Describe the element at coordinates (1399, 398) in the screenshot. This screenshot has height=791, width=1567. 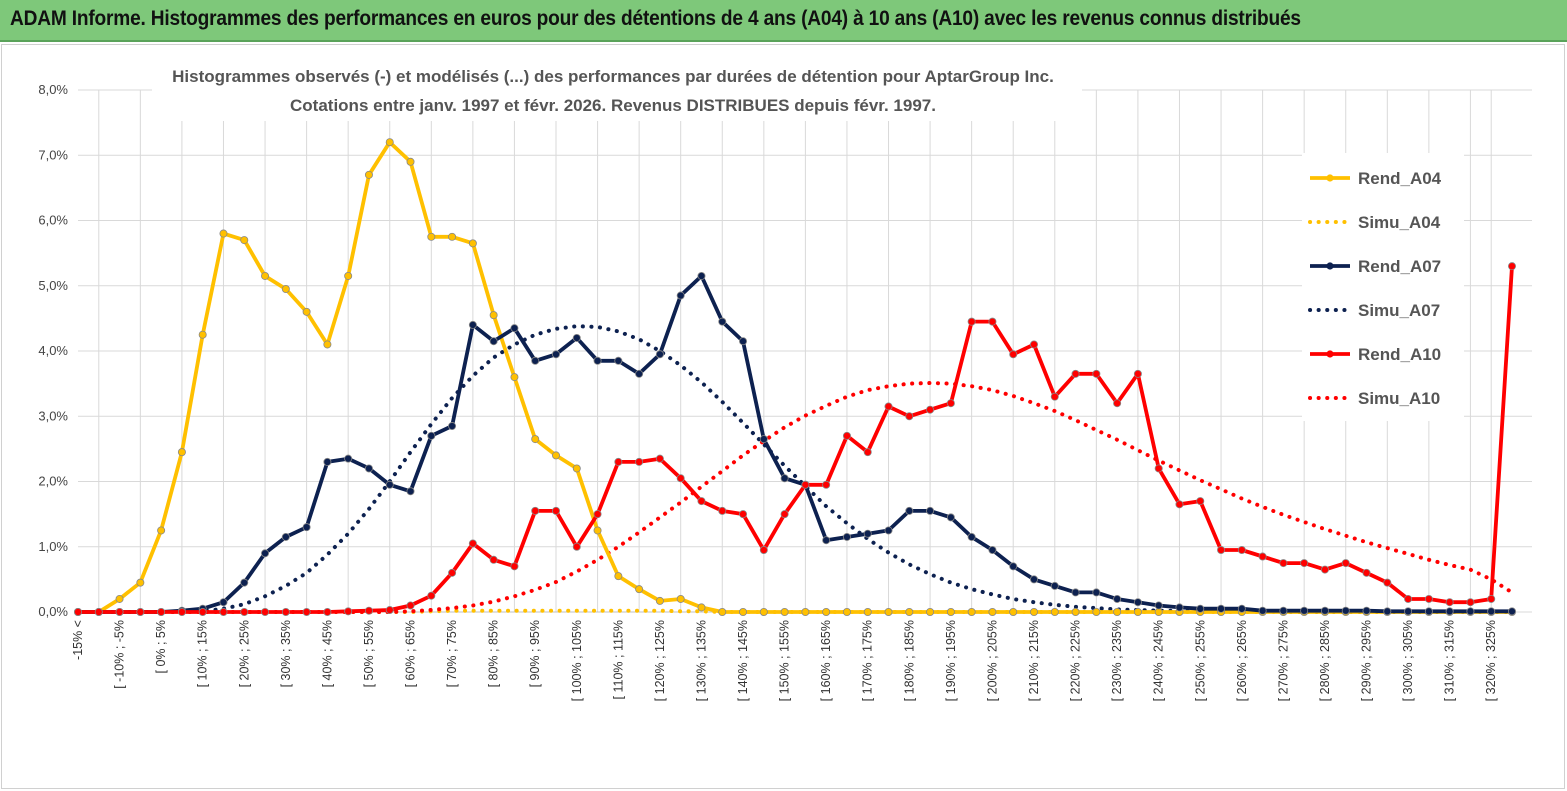
I see `legend-label: Simu_A10` at that location.